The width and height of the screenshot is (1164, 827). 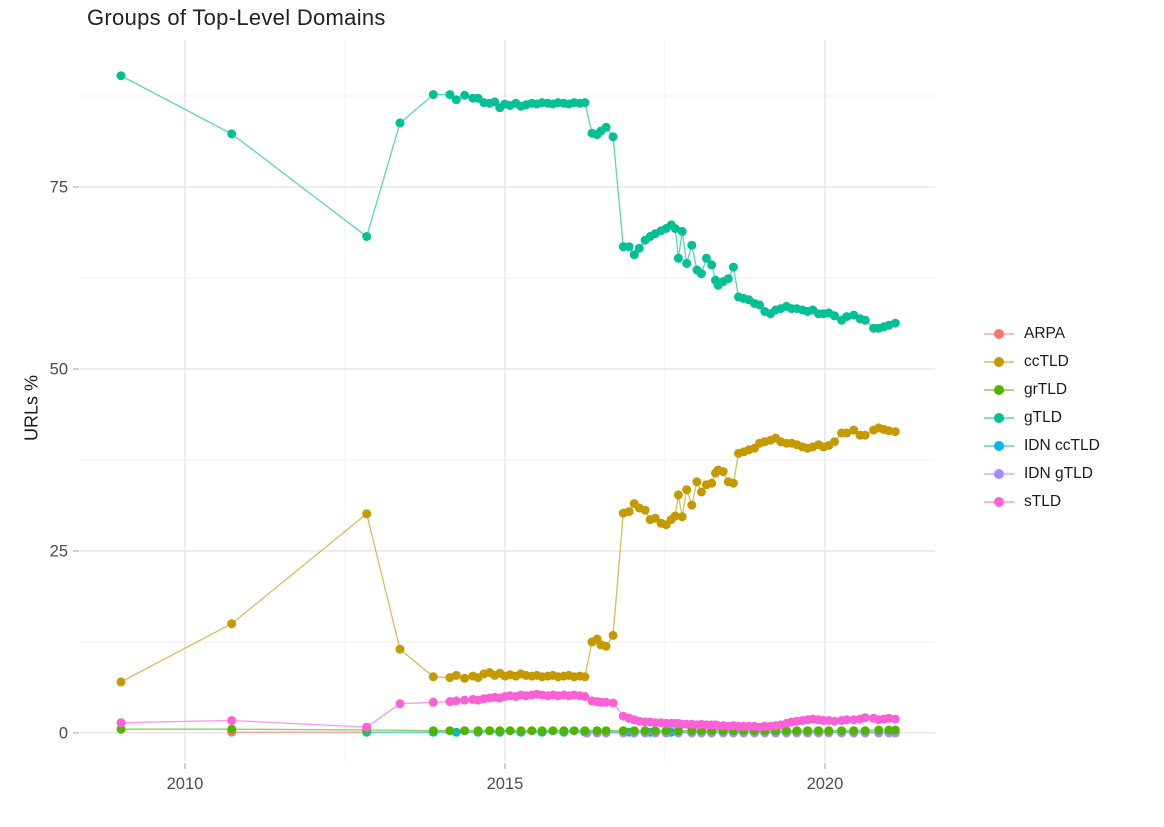 I want to click on legend-item-grtld: grTLD, so click(x=1041, y=390).